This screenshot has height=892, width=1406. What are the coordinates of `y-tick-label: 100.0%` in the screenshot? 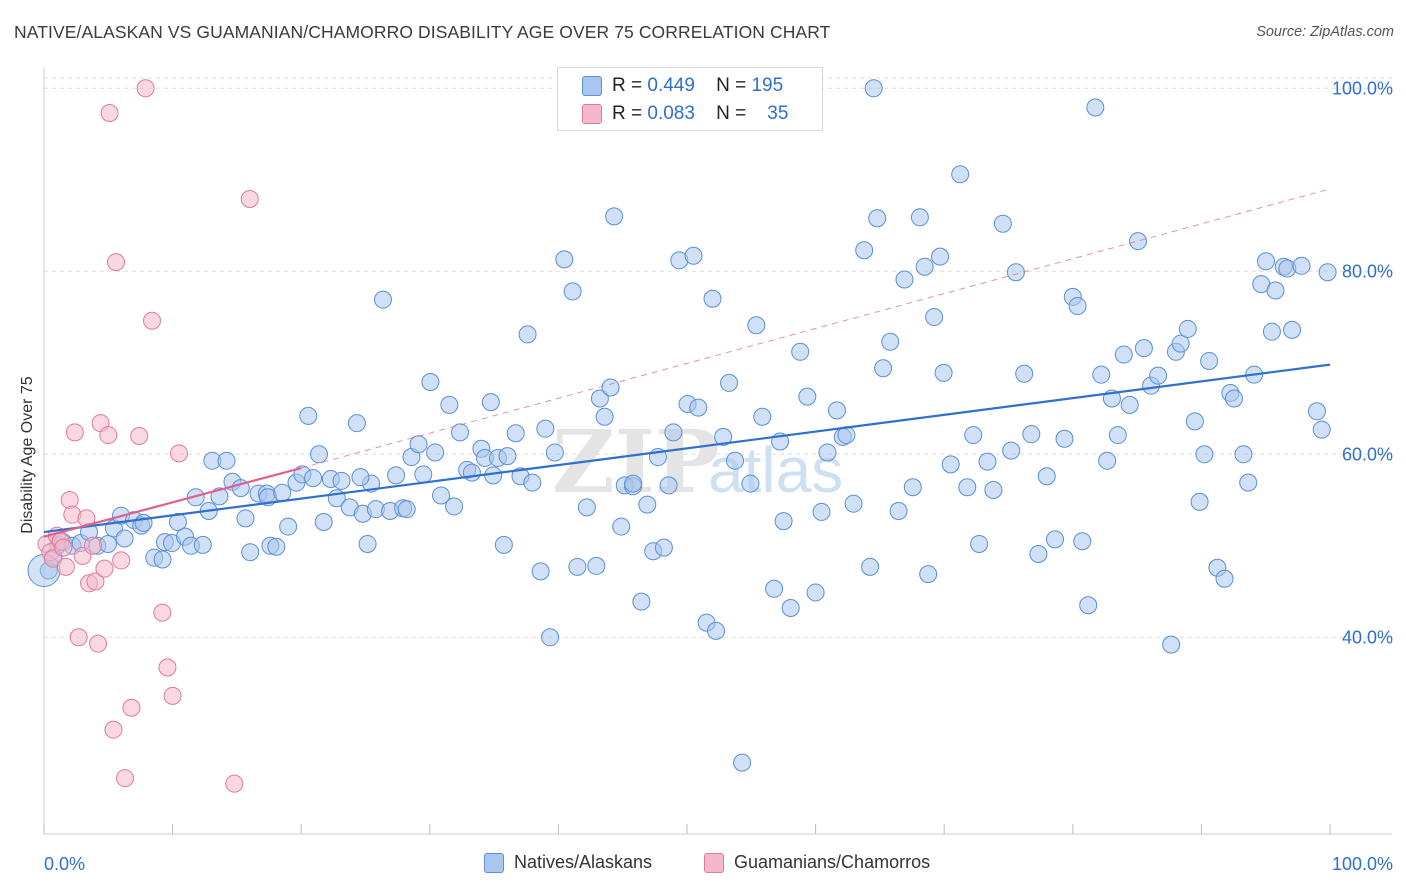 It's located at (1362, 88).